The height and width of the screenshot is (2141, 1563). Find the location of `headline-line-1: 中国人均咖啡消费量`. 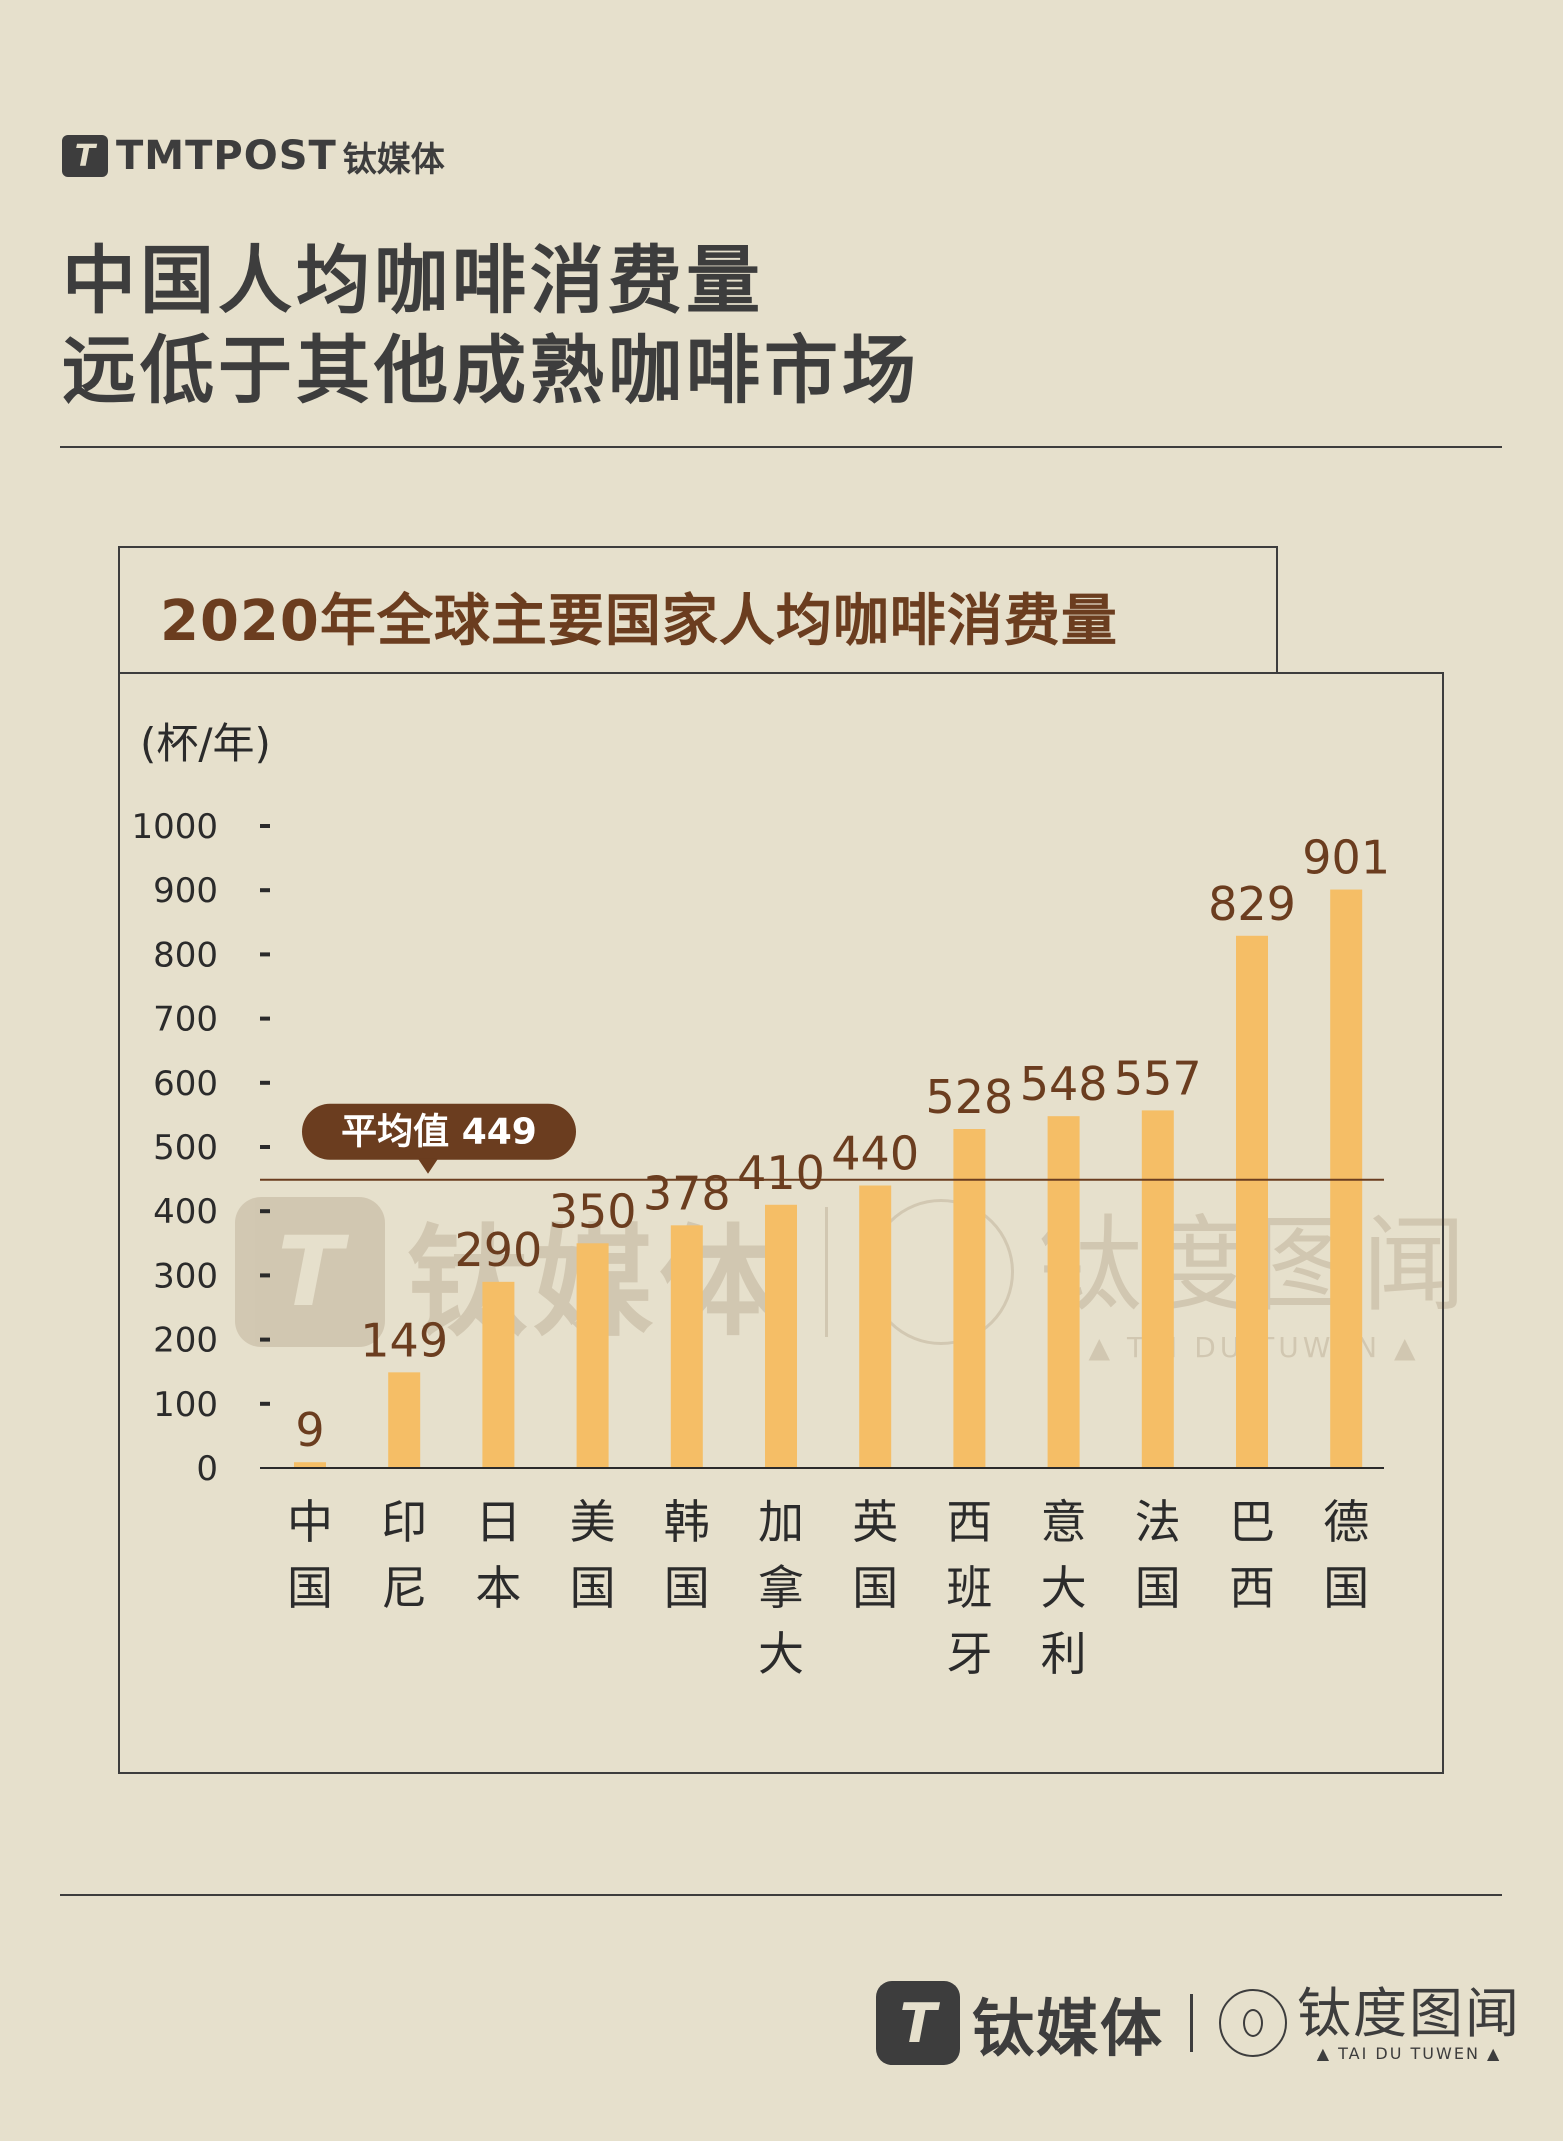

headline-line-1: 中国人均咖啡消费量 is located at coordinates (413, 281).